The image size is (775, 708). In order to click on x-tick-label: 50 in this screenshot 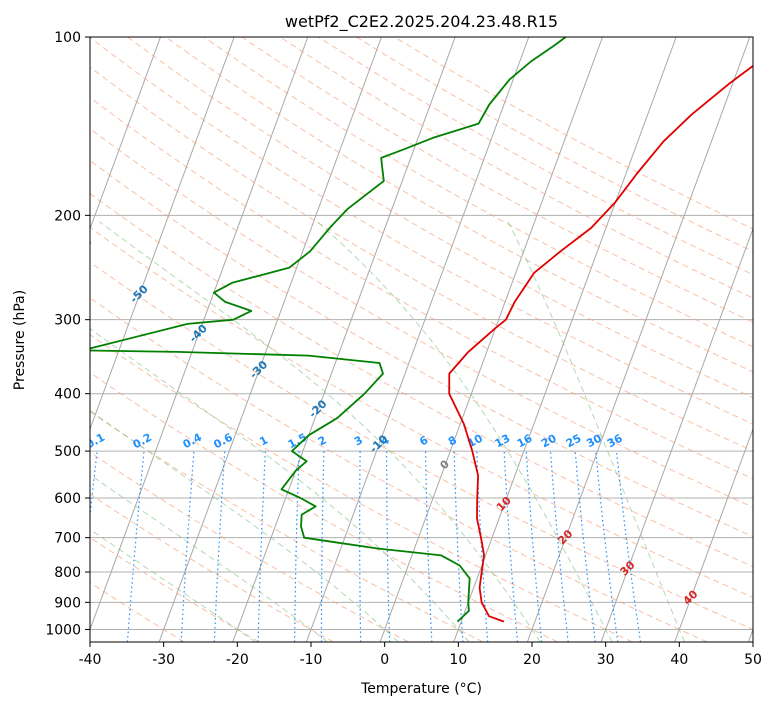, I will do `click(753, 660)`.